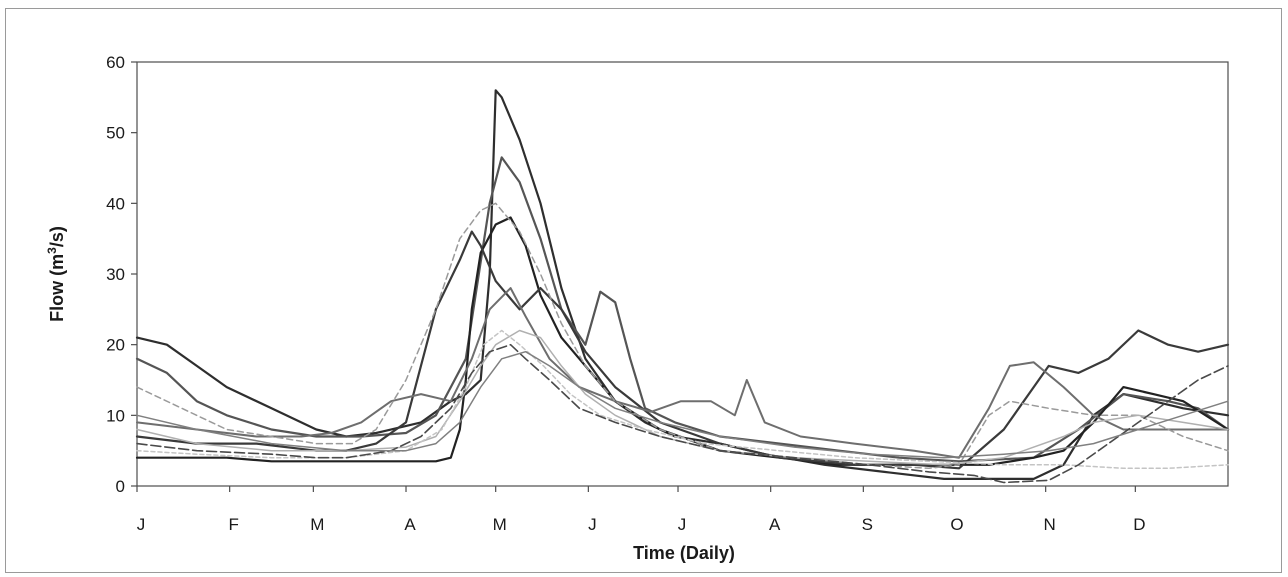 This screenshot has height=577, width=1288. Describe the element at coordinates (1050, 524) in the screenshot. I see `x-tick-label: N` at that location.